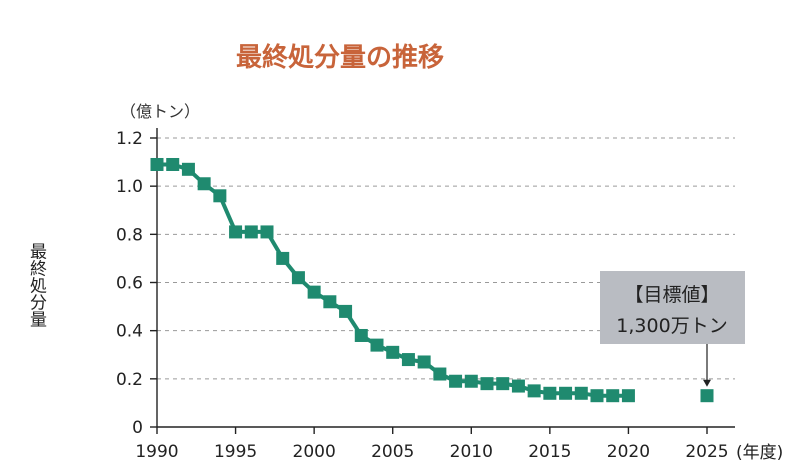 This screenshot has height=475, width=800. What do you see at coordinates (671, 295) in the screenshot?
I see `target-label-line1: 【目標値】` at bounding box center [671, 295].